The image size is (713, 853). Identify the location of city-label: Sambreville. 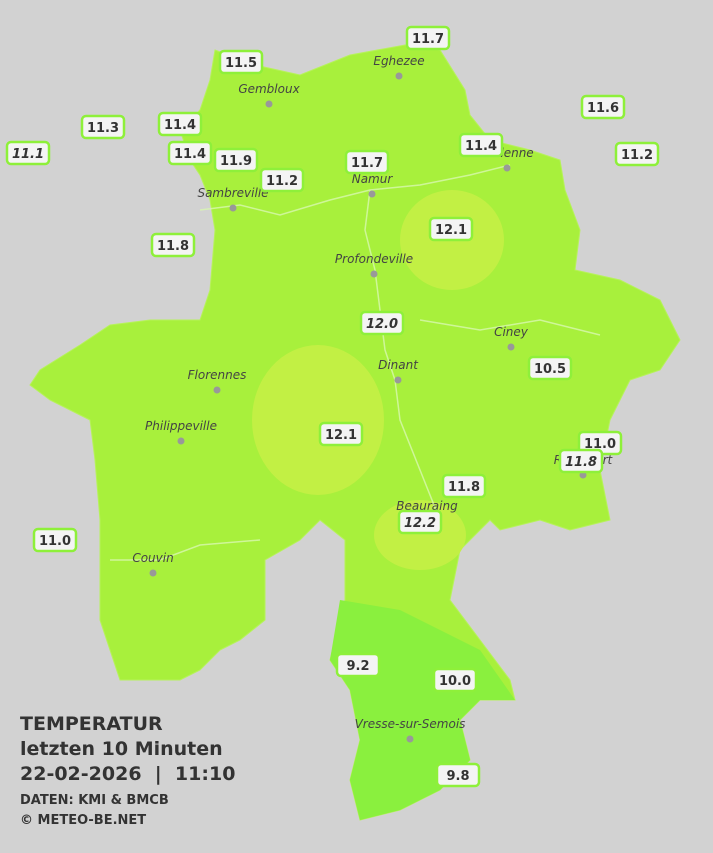
(232, 193).